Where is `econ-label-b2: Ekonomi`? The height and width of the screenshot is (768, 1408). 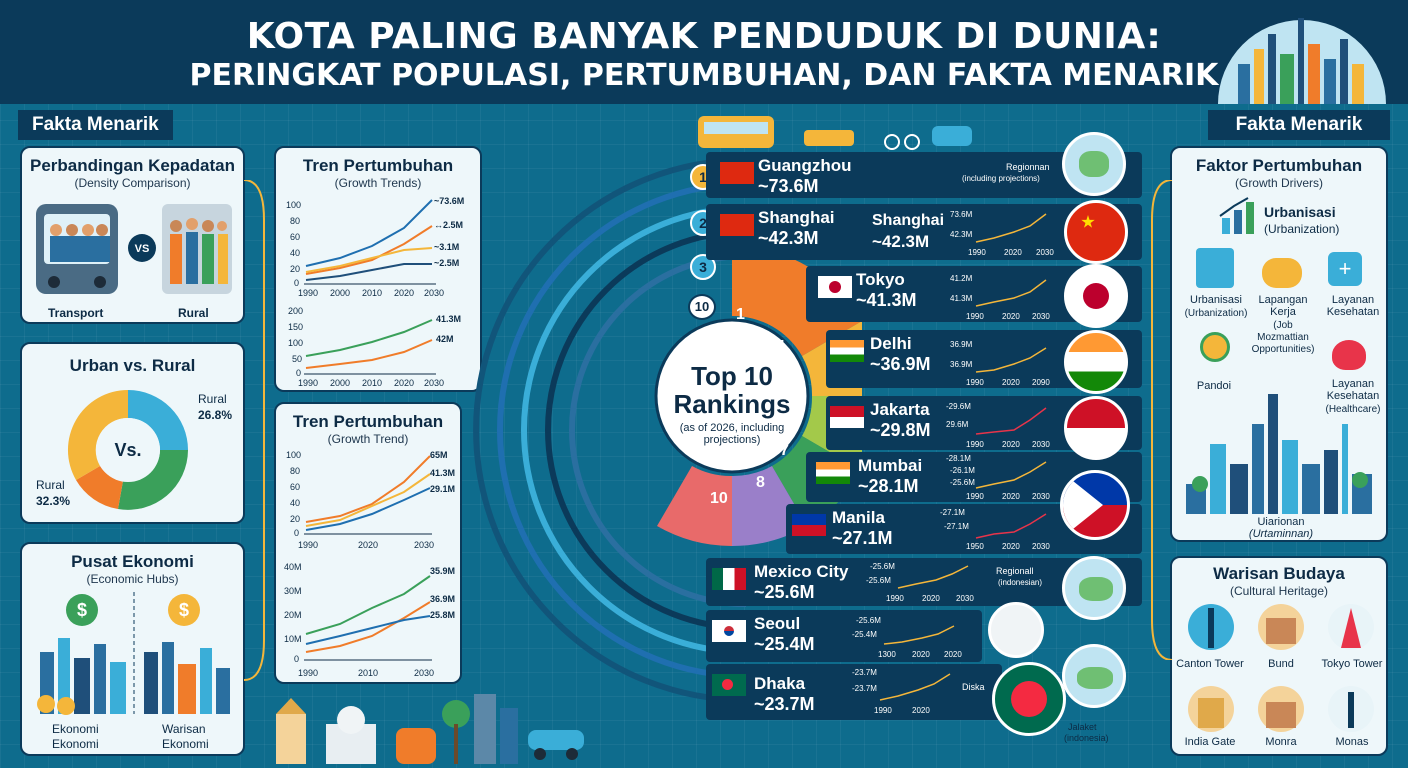
econ-label-b2: Ekonomi is located at coordinates (185, 744).